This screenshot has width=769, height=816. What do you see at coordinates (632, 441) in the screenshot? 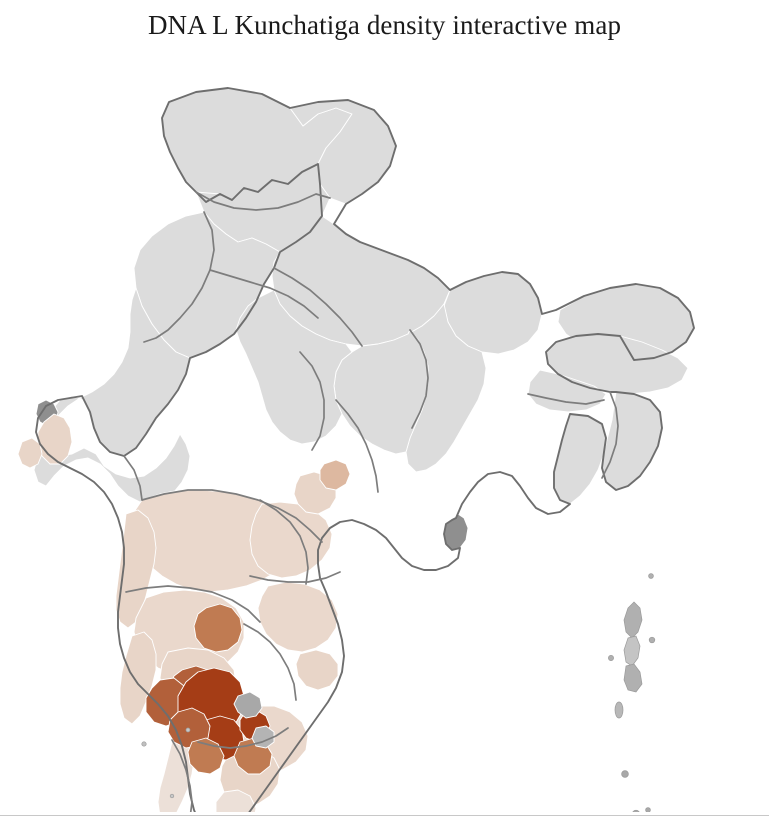
I see `district-region-manipur-mizoram` at bounding box center [632, 441].